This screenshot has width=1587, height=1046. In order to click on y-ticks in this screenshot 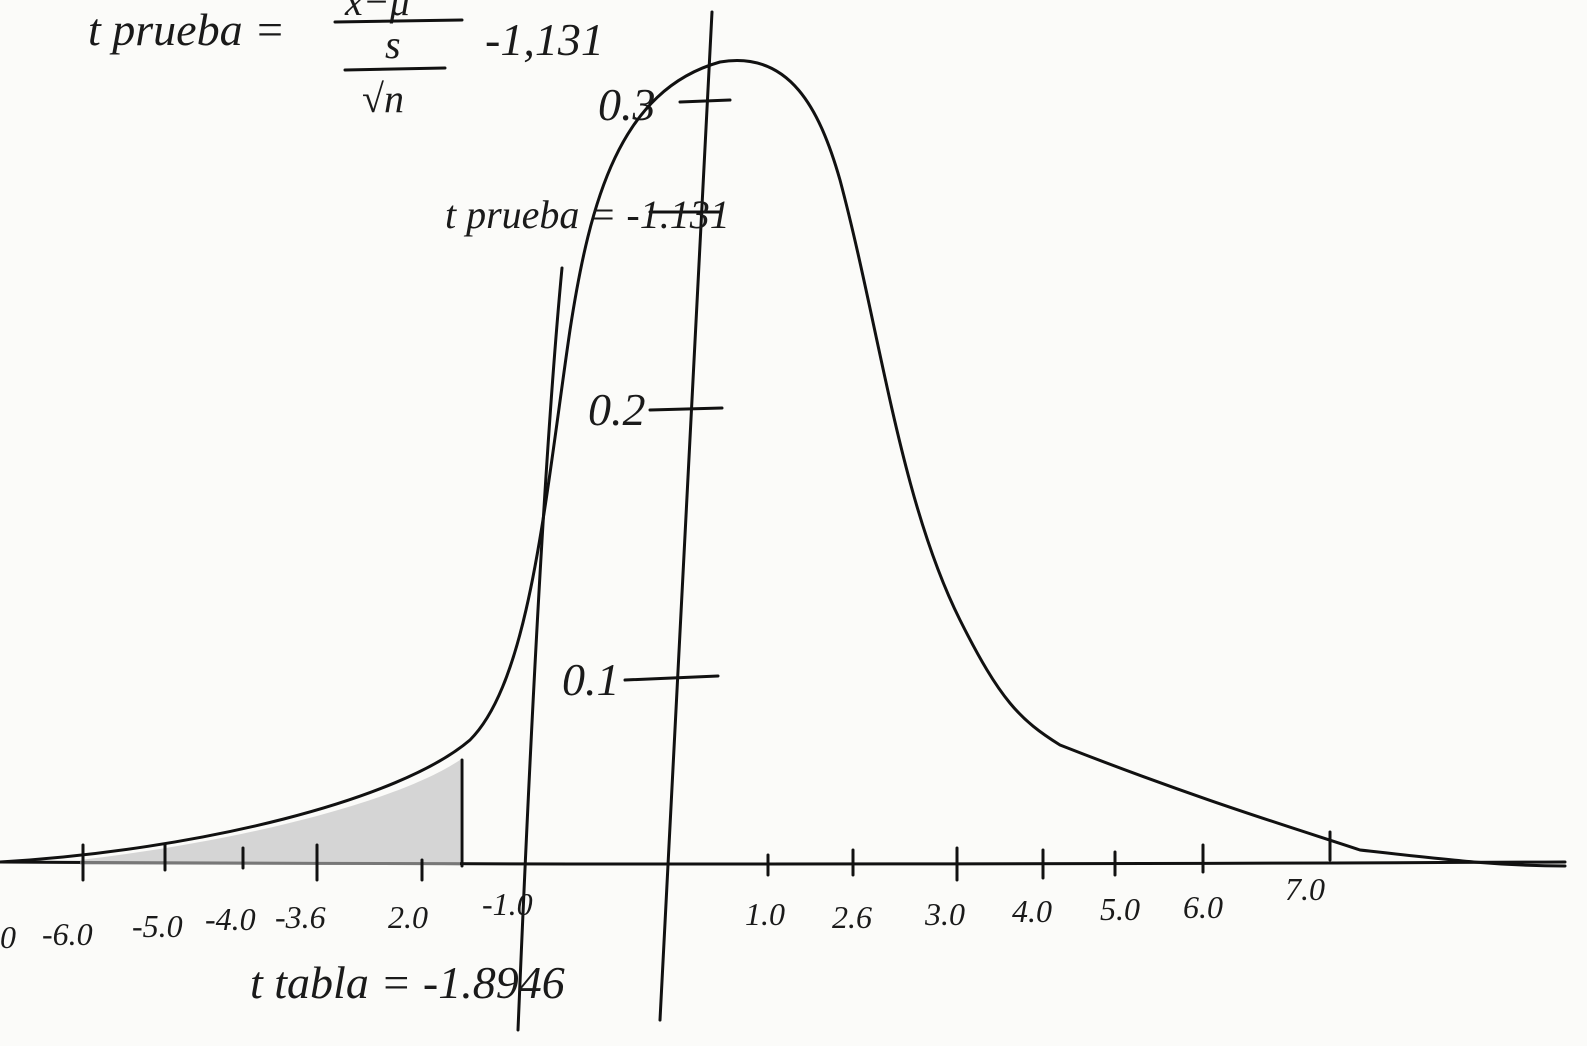, I will do `click(677, 390)`.